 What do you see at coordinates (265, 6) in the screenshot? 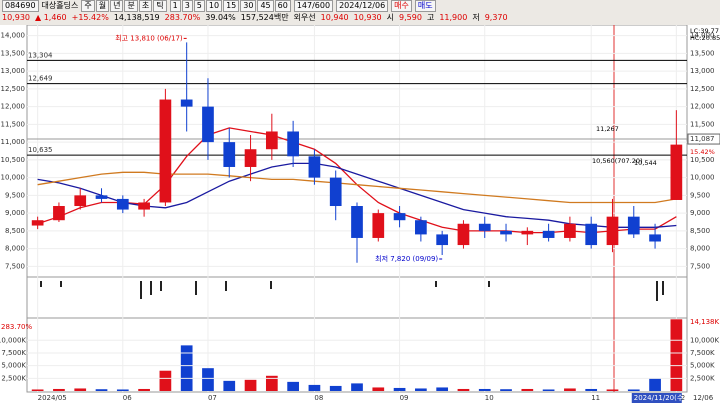
I see `toolbar-button: 45` at bounding box center [265, 6].